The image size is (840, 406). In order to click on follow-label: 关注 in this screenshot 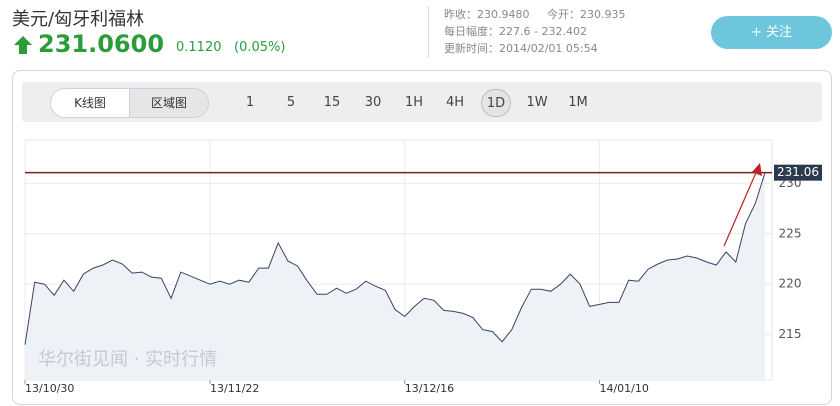, I will do `click(779, 32)`.